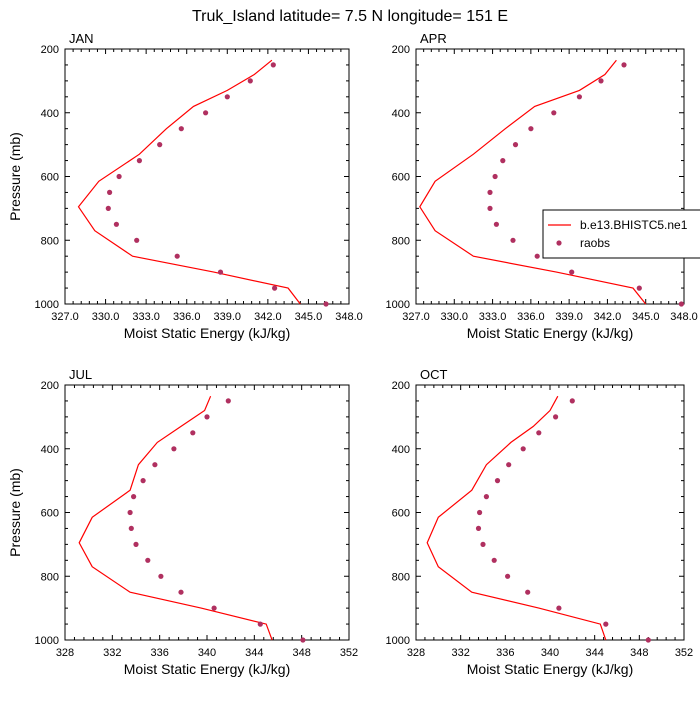  Describe the element at coordinates (80, 374) in the screenshot. I see `panel-title-jul: JUL` at that location.